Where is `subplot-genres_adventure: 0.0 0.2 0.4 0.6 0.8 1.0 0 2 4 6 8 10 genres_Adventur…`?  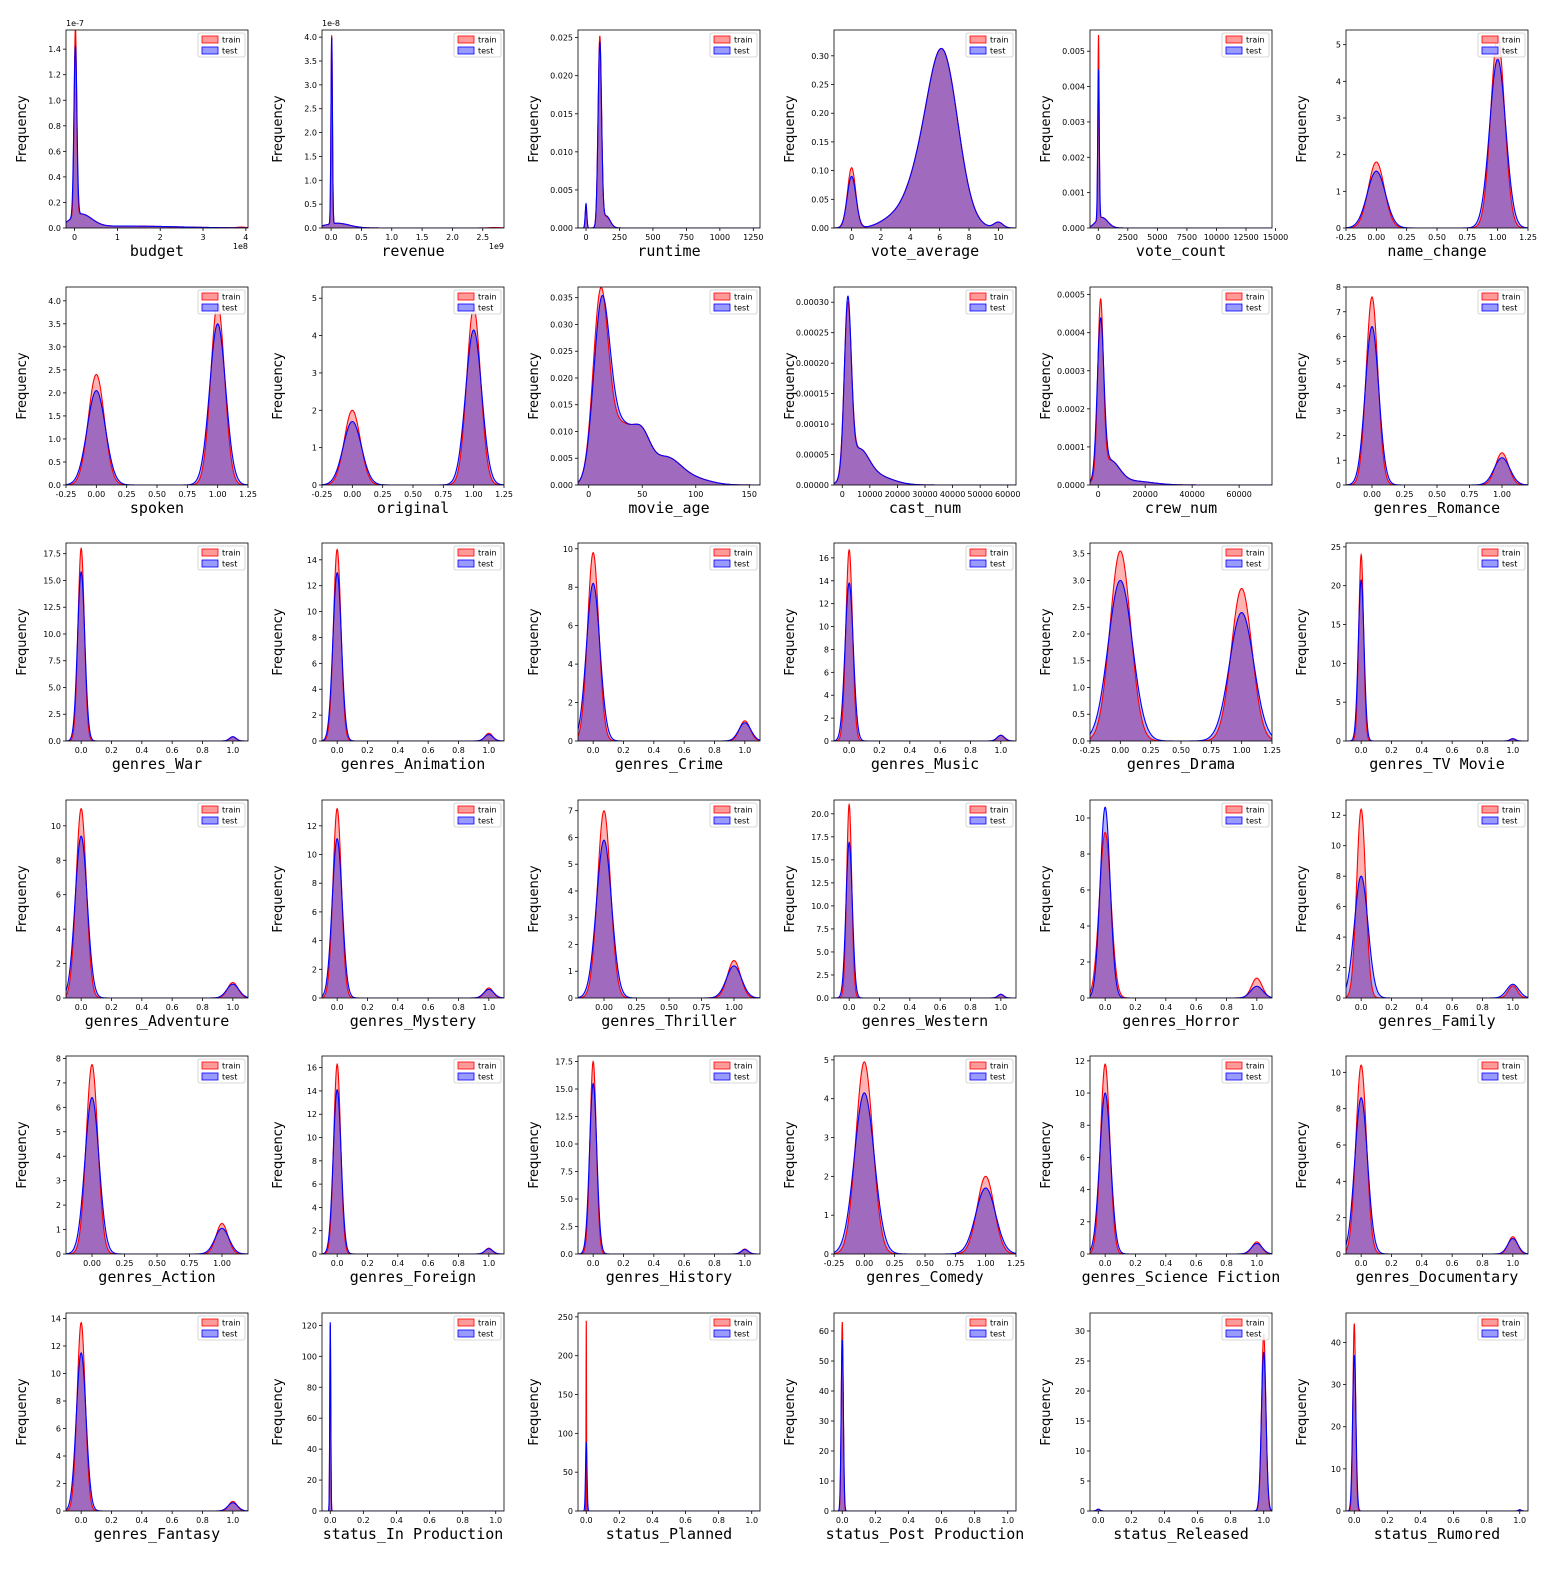
subplot-genres_adventure: 0.0 0.2 0.4 0.6 0.8 1.0 0 2 4 6 8 10 genres_Adventur… is located at coordinates (134, 914).